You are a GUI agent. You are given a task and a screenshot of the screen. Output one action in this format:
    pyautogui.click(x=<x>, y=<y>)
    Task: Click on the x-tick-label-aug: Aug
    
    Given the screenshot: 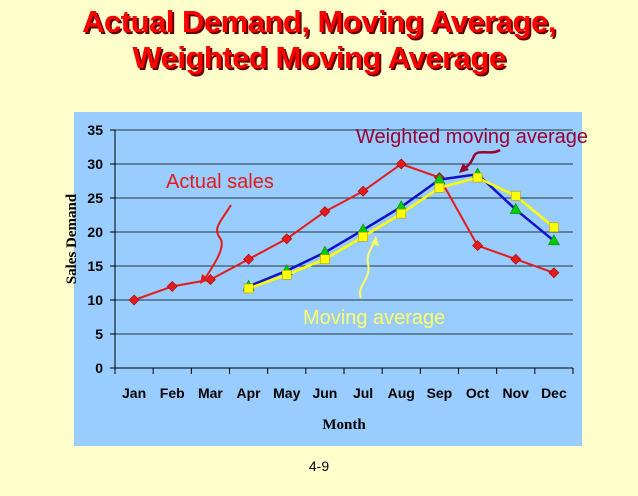 What is the action you would take?
    pyautogui.click(x=401, y=393)
    